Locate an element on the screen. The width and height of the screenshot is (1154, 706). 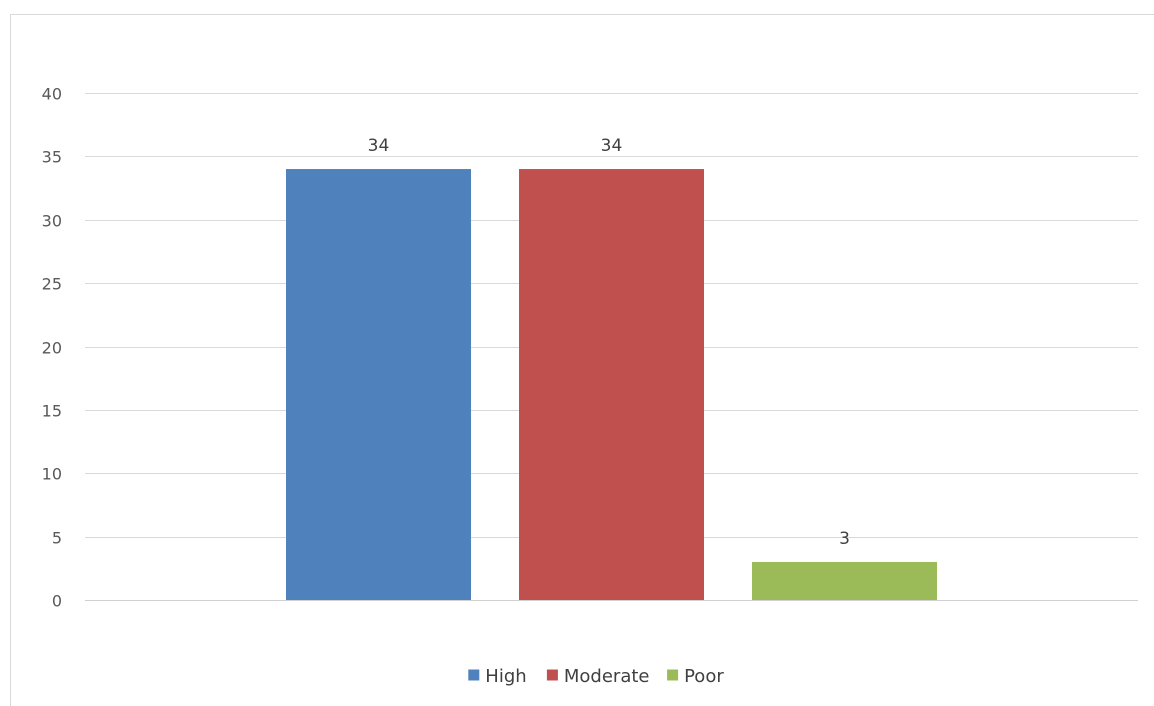
y-axis-ticks: 0 5 10 15 20 25 30 35 40 is located at coordinates (52, 348).